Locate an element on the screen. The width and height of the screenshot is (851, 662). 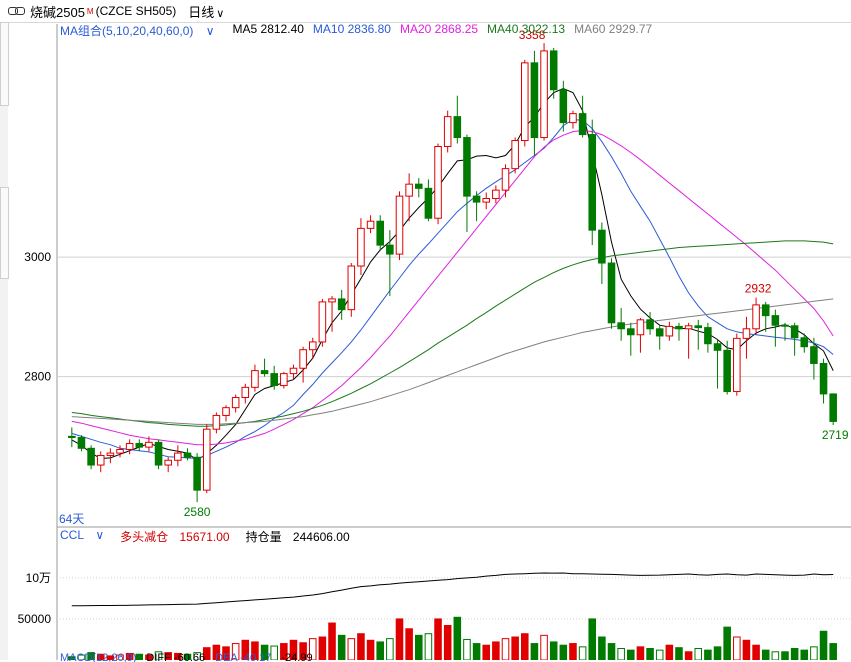
period-selector: 日线 ∨ is located at coordinates (206, 11).